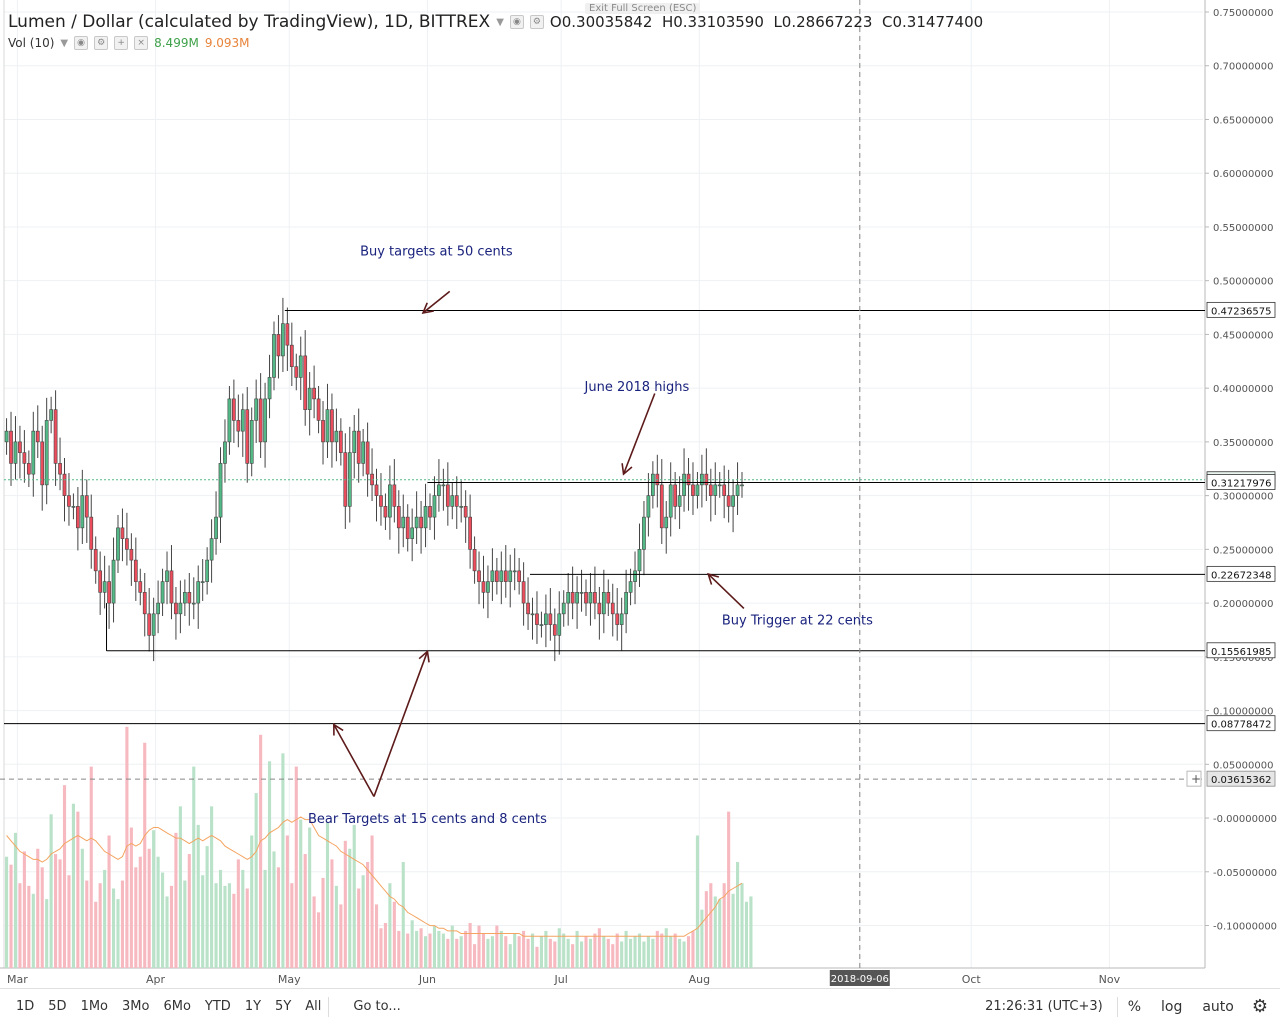 The width and height of the screenshot is (1280, 1024). What do you see at coordinates (94, 1006) in the screenshot?
I see `range-1mo-button: 1Mo` at bounding box center [94, 1006].